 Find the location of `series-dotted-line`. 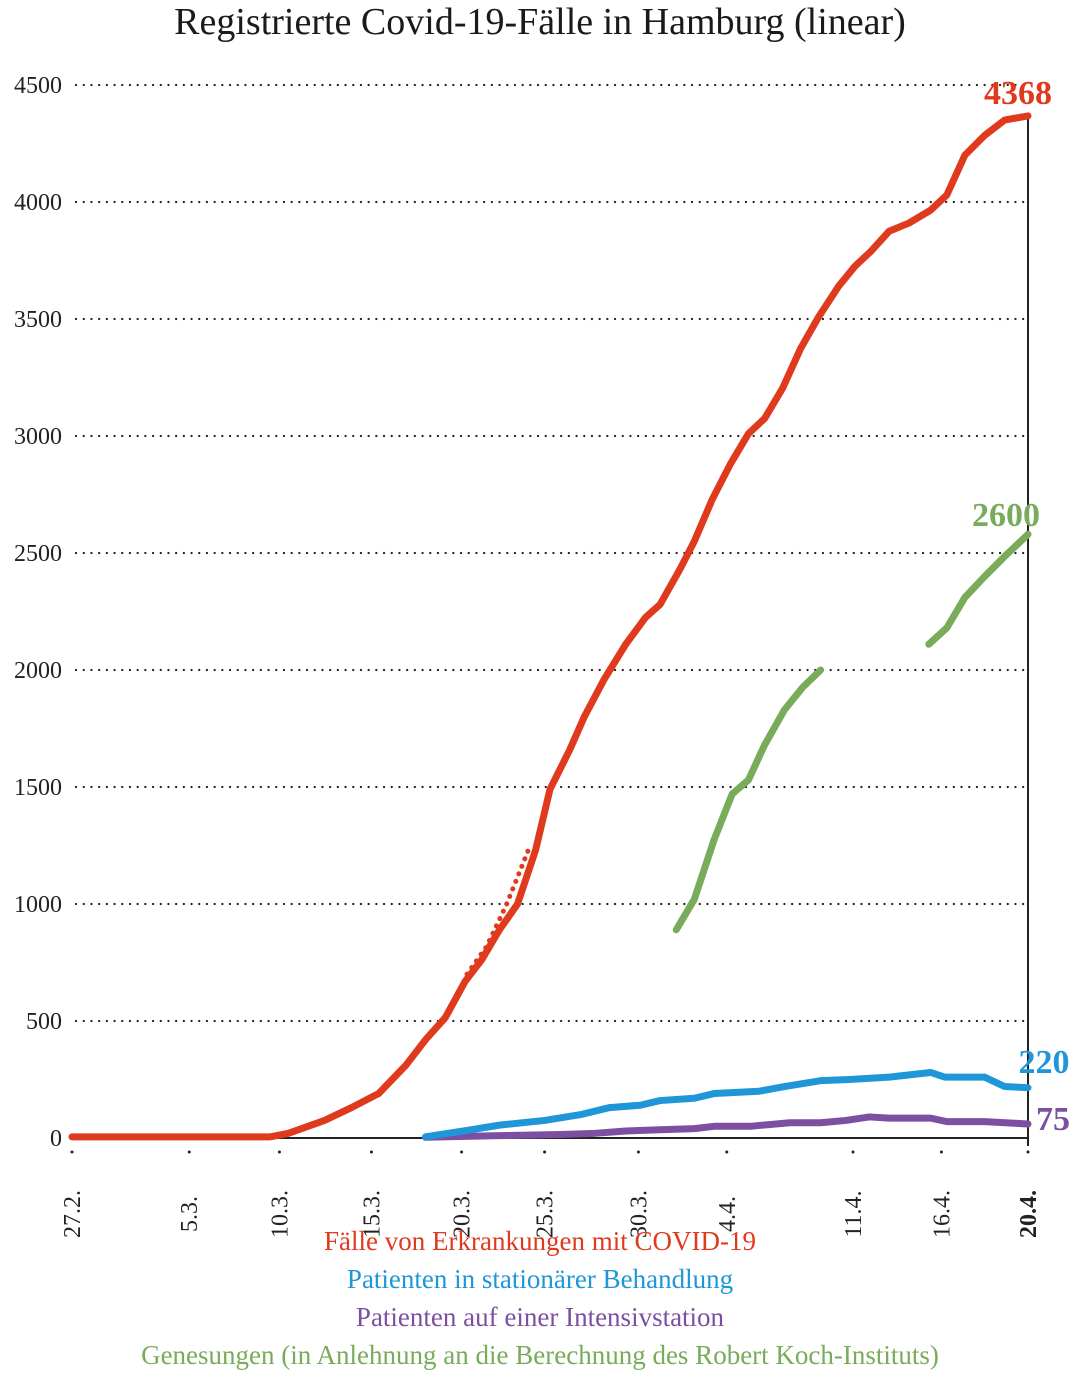

series-dotted-line is located at coordinates (498, 910).